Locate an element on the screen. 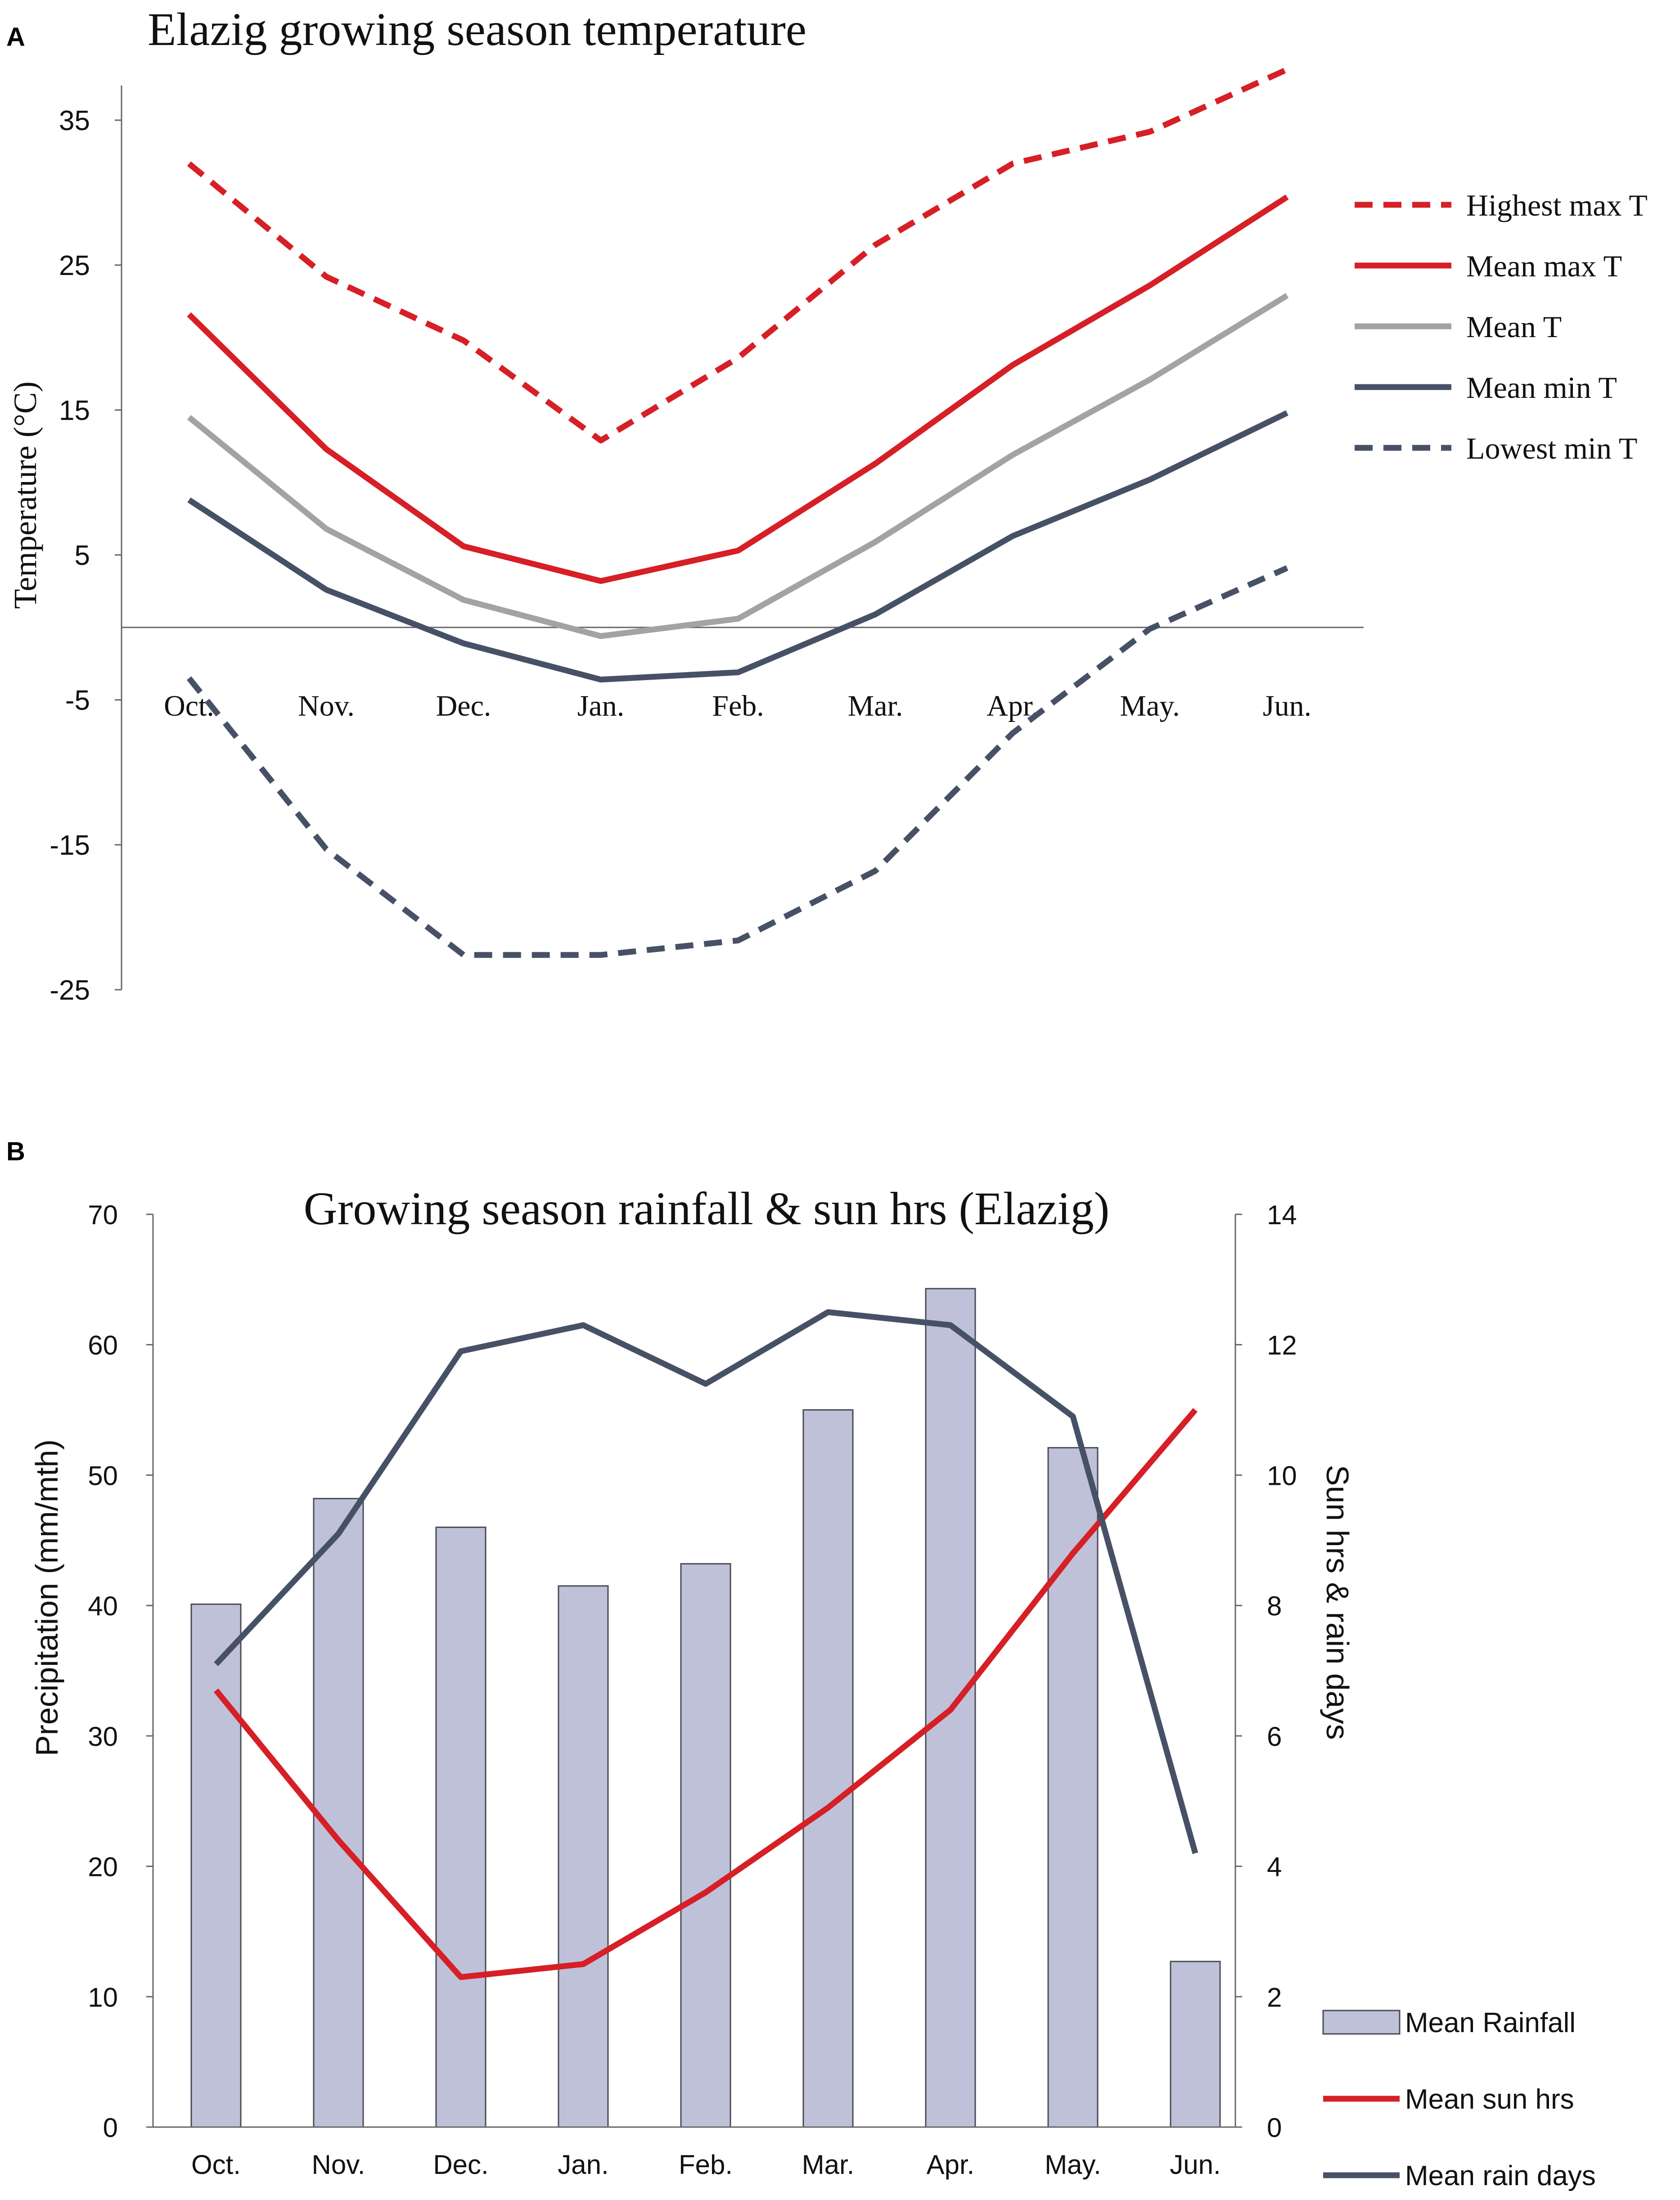 The width and height of the screenshot is (1680, 2200). legend-label: Mean T is located at coordinates (1514, 327).